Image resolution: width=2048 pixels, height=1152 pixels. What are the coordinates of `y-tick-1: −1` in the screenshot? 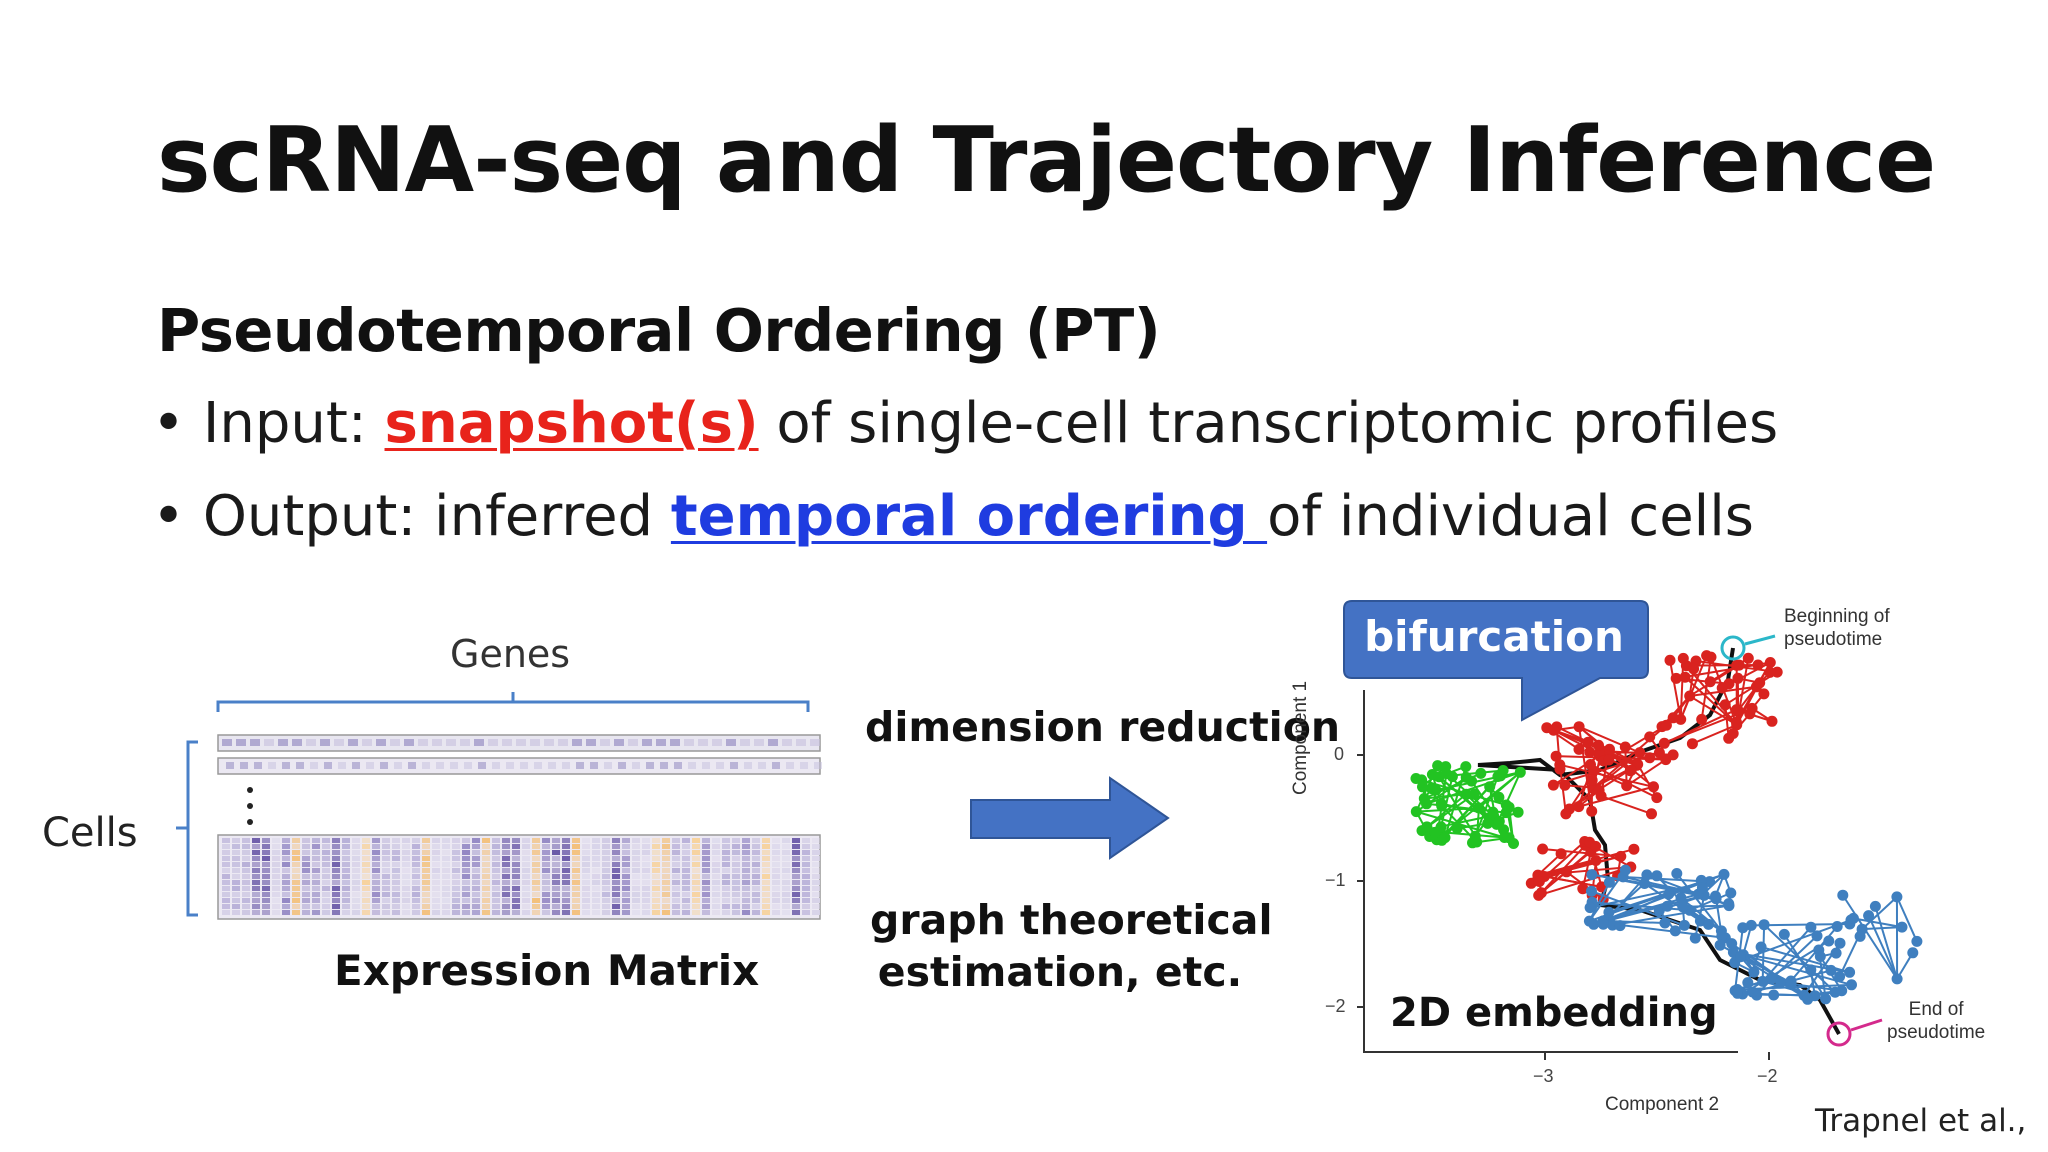 It's located at (1335, 880).